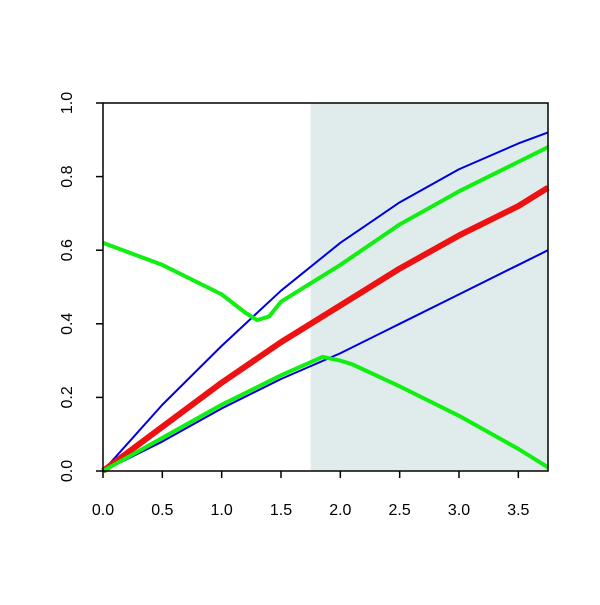 The width and height of the screenshot is (600, 605). I want to click on x-tick-label: 3.0, so click(459, 510).